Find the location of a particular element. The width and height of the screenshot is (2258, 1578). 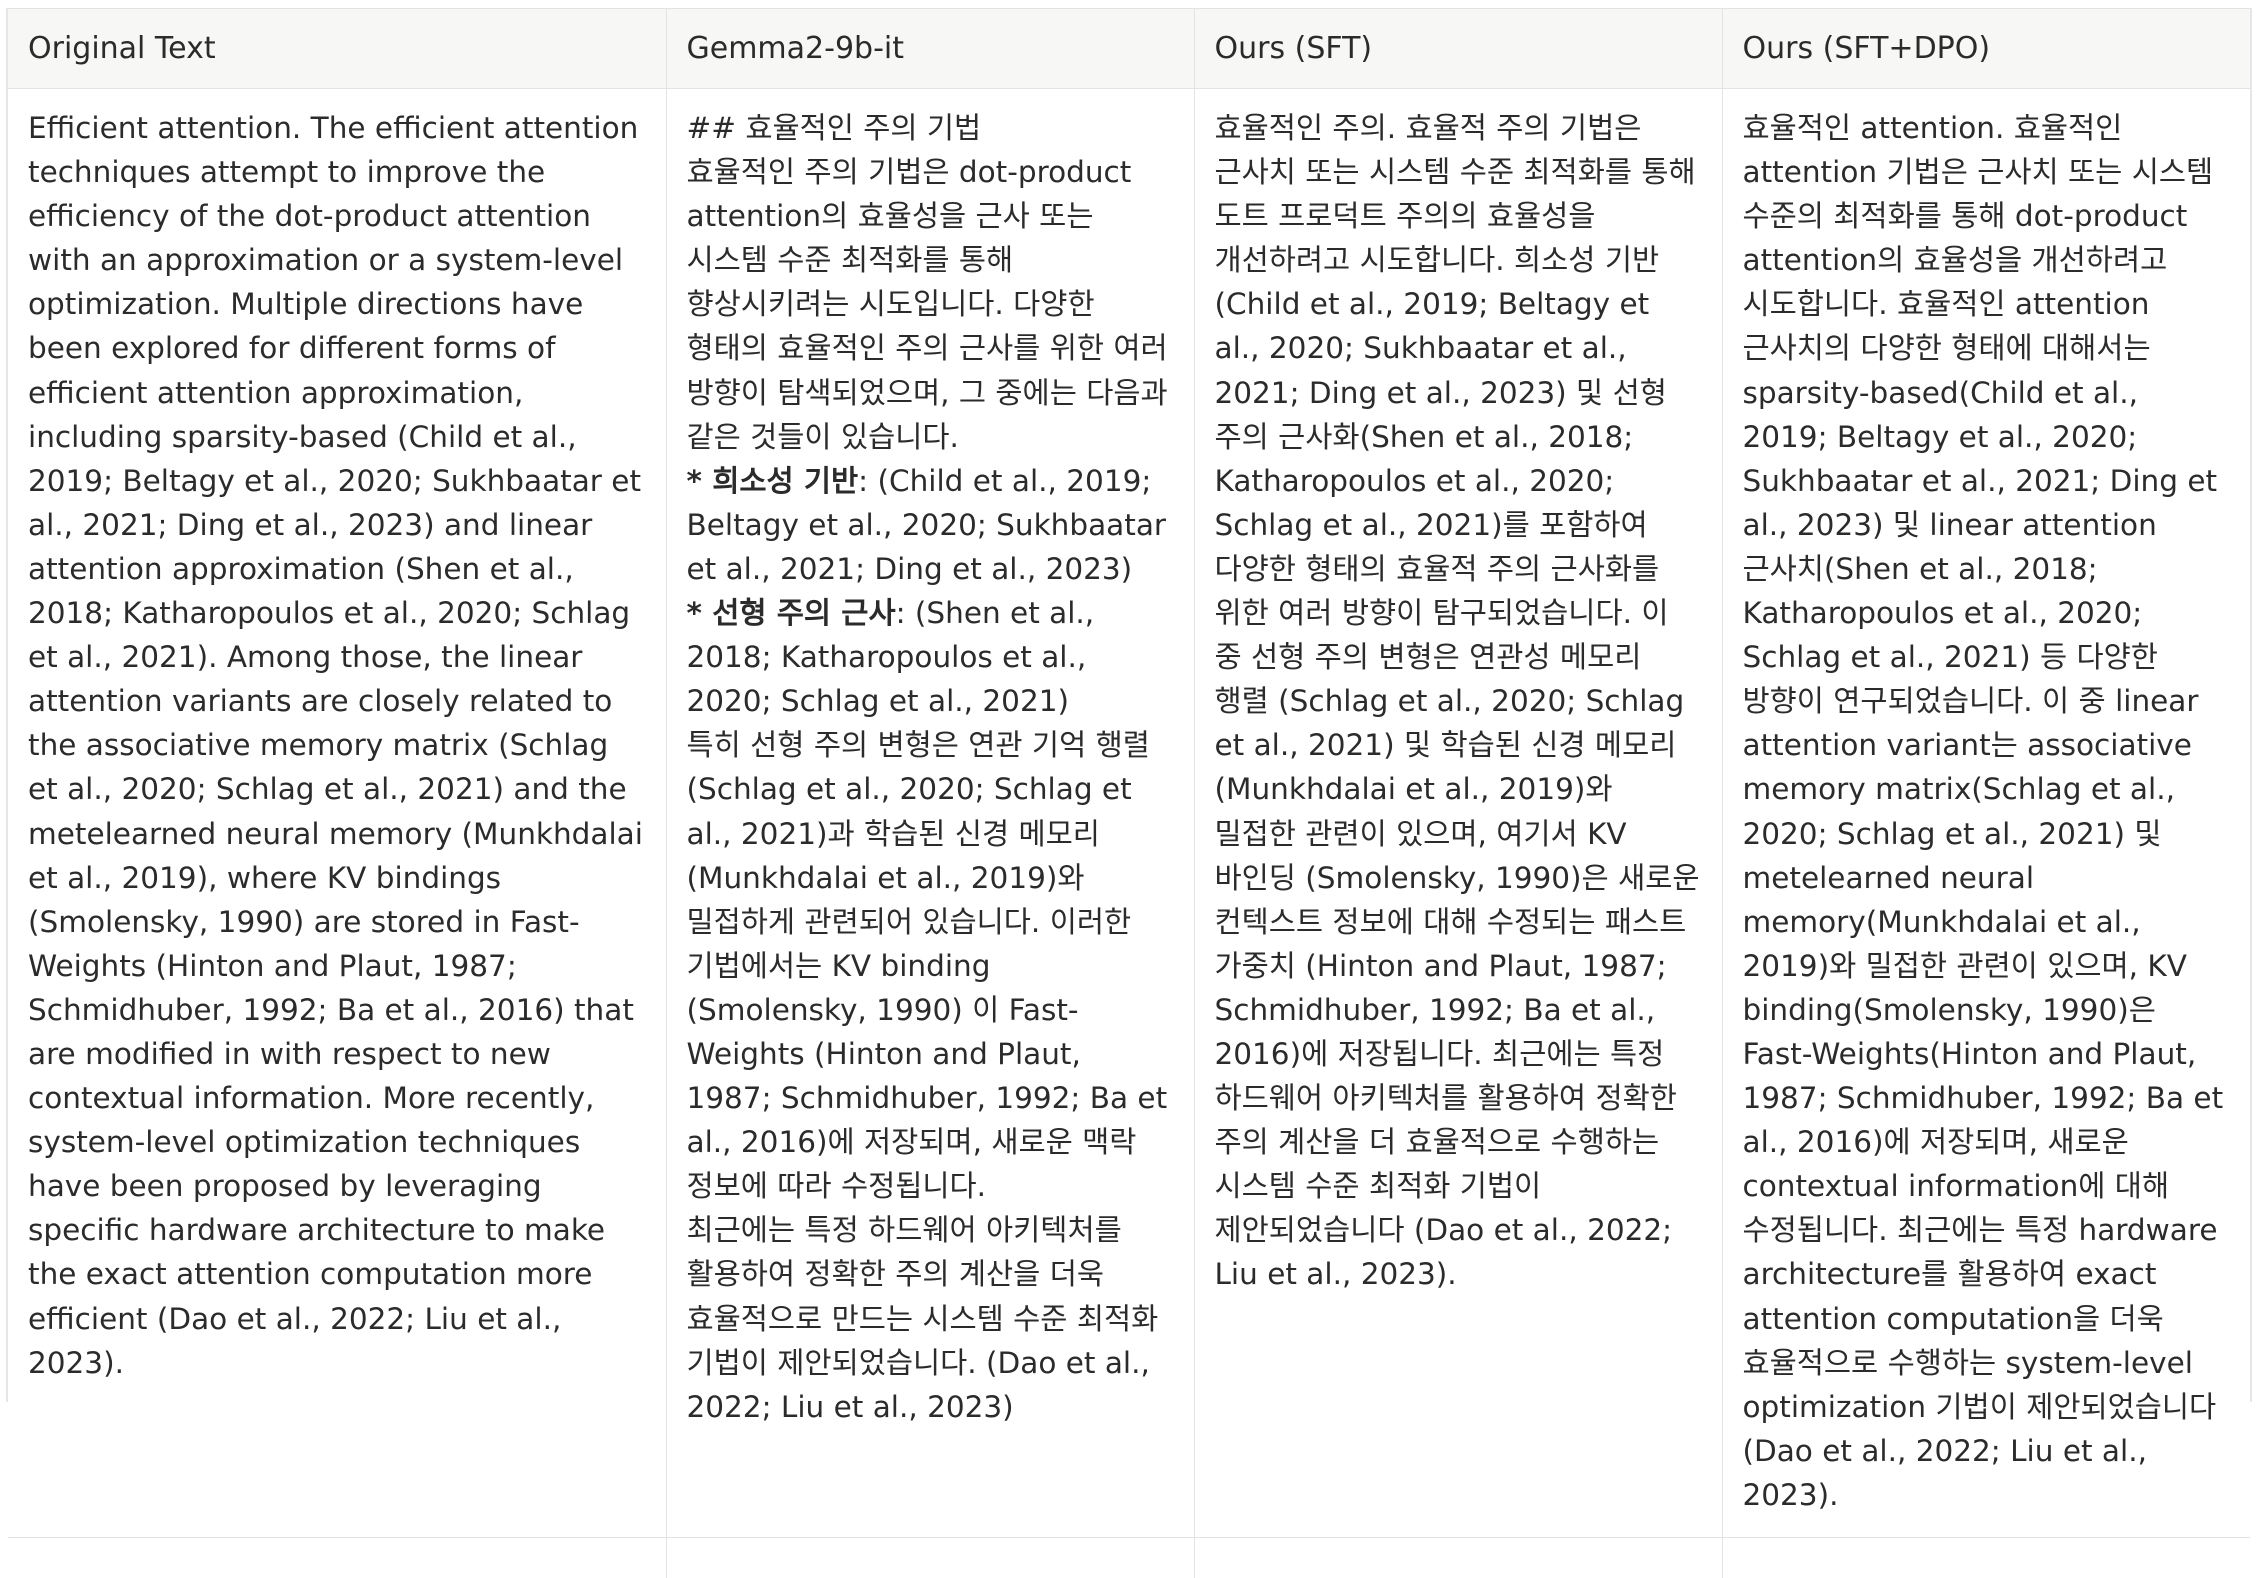

gemma-heading: ## 효율적인 주의 기법 is located at coordinates (834, 128).